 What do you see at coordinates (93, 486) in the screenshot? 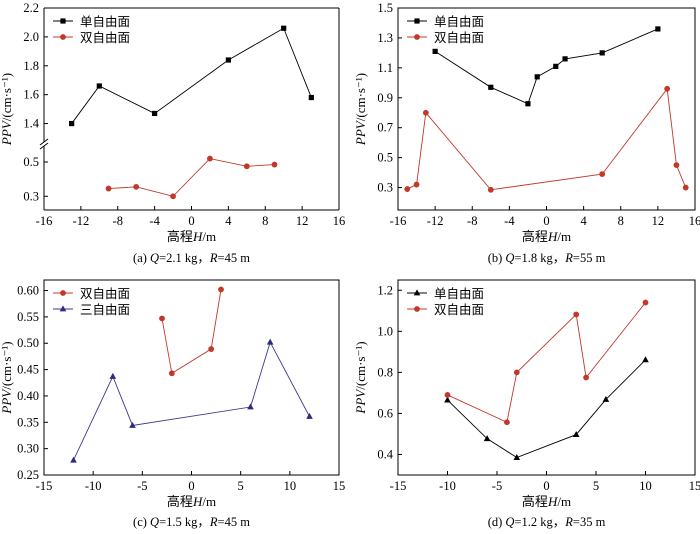
I see `x-tick-label: -10` at bounding box center [93, 486].